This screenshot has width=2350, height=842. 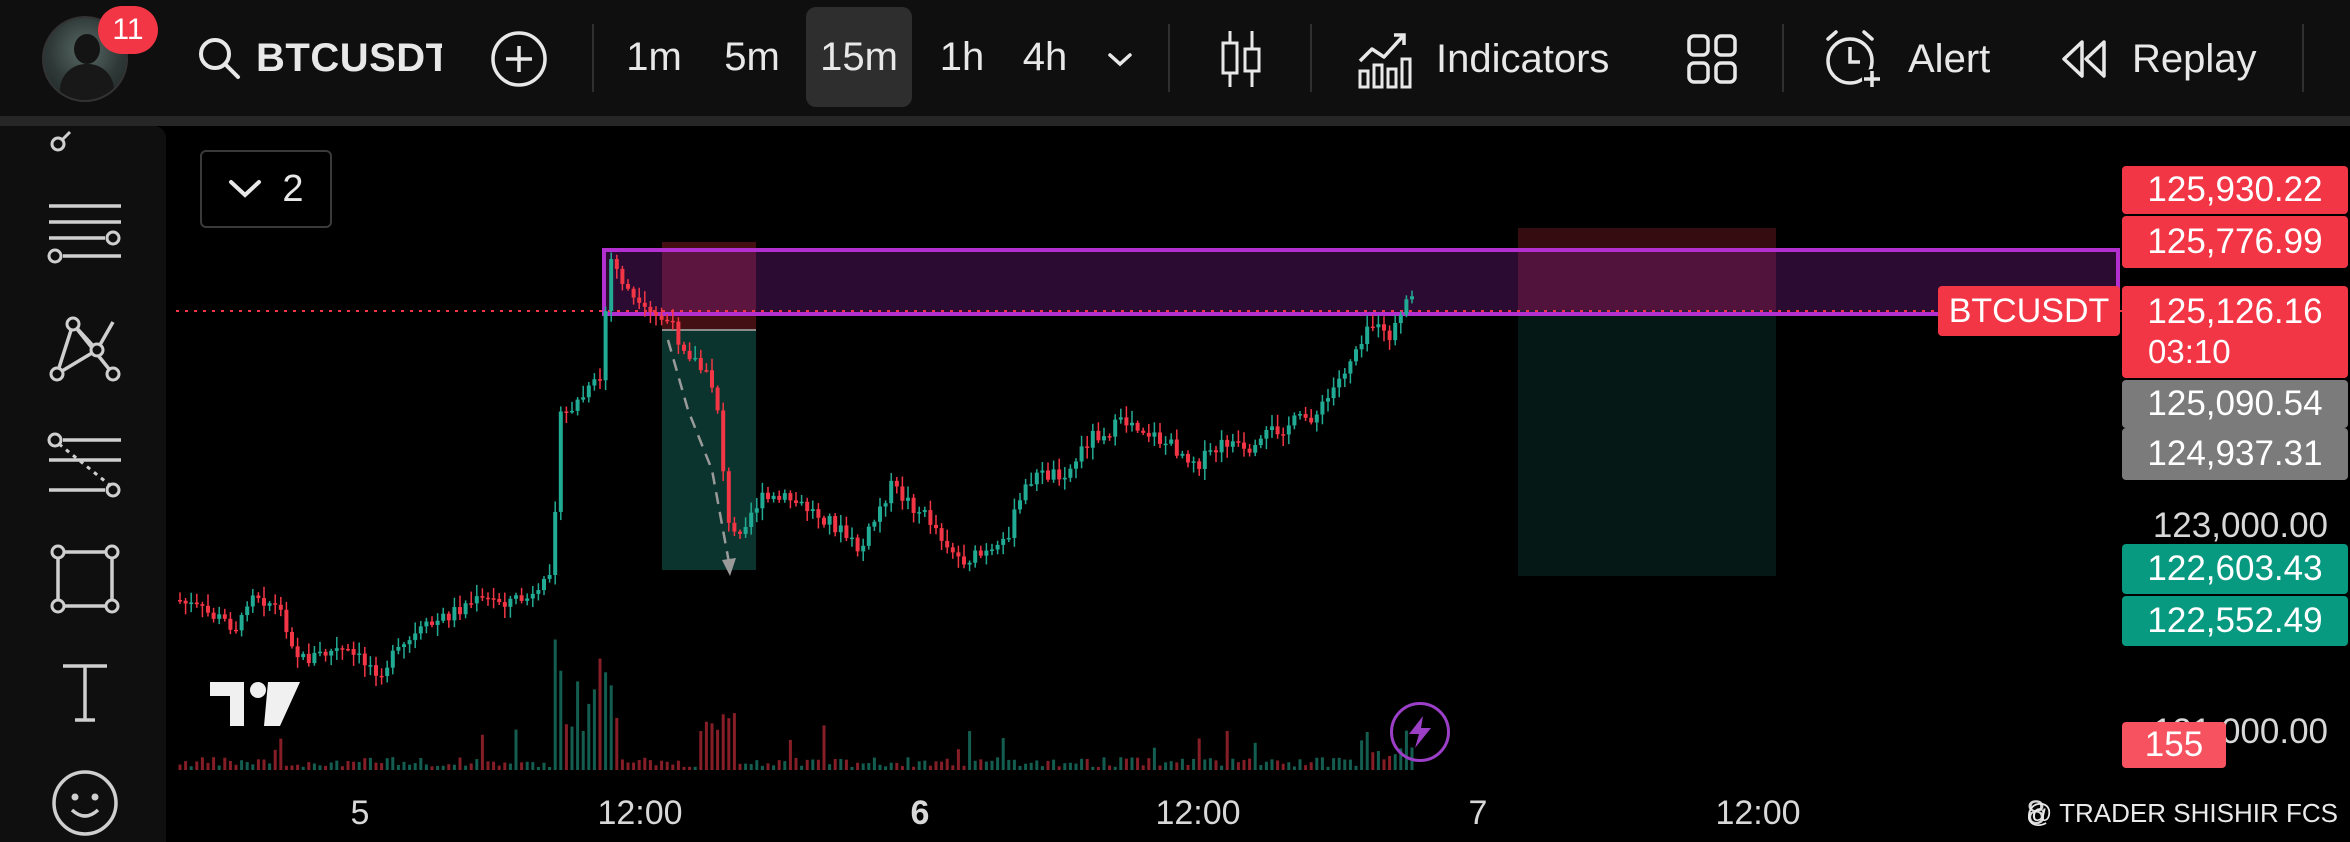 I want to click on horizontal-lines-tool, so click(x=85, y=233).